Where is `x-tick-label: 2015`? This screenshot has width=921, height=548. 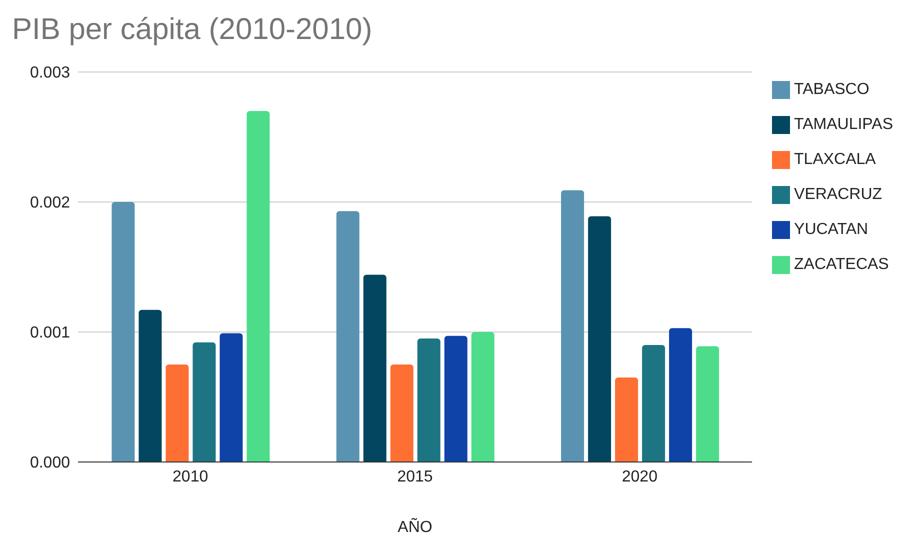 x-tick-label: 2015 is located at coordinates (415, 477).